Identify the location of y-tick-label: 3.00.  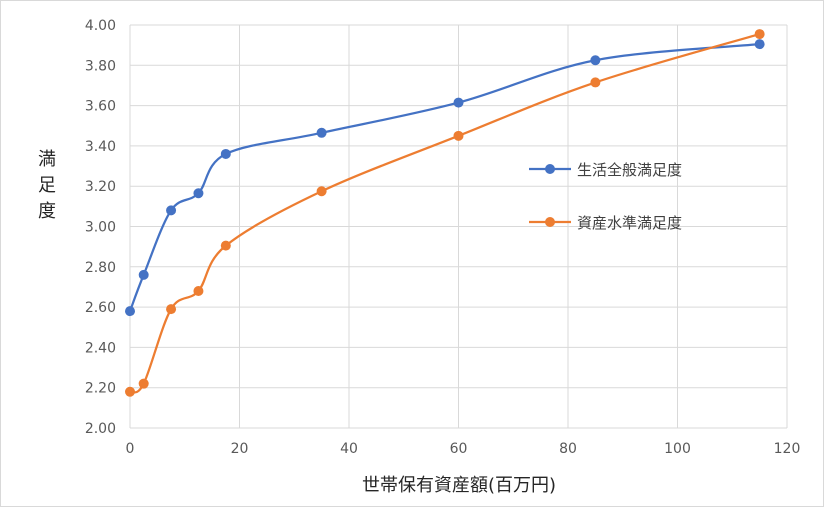
(100, 228).